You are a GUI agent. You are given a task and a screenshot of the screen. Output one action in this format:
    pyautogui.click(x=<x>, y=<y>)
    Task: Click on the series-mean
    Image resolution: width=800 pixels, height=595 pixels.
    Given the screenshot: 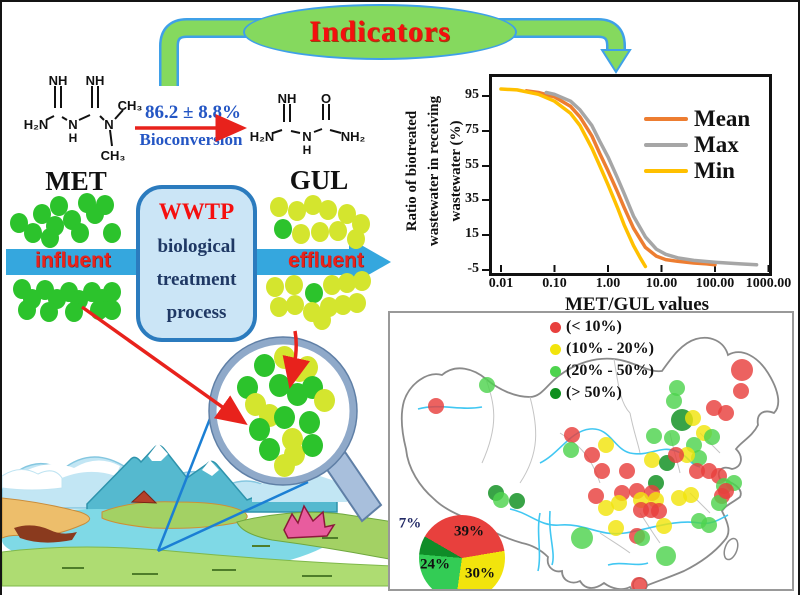 What is the action you would take?
    pyautogui.click(x=620, y=178)
    